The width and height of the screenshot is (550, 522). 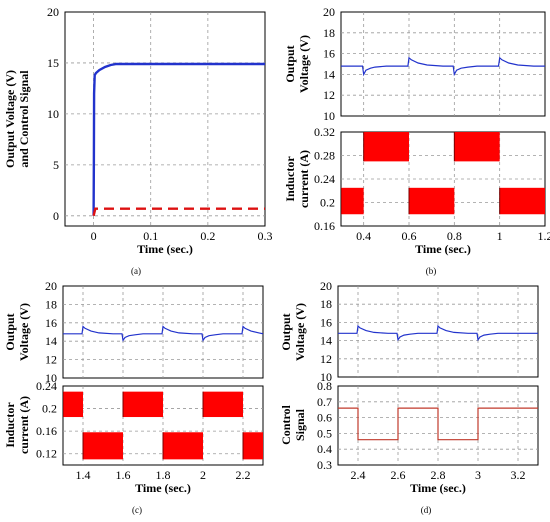 I want to click on y-tick-label: 0, so click(x=56, y=216).